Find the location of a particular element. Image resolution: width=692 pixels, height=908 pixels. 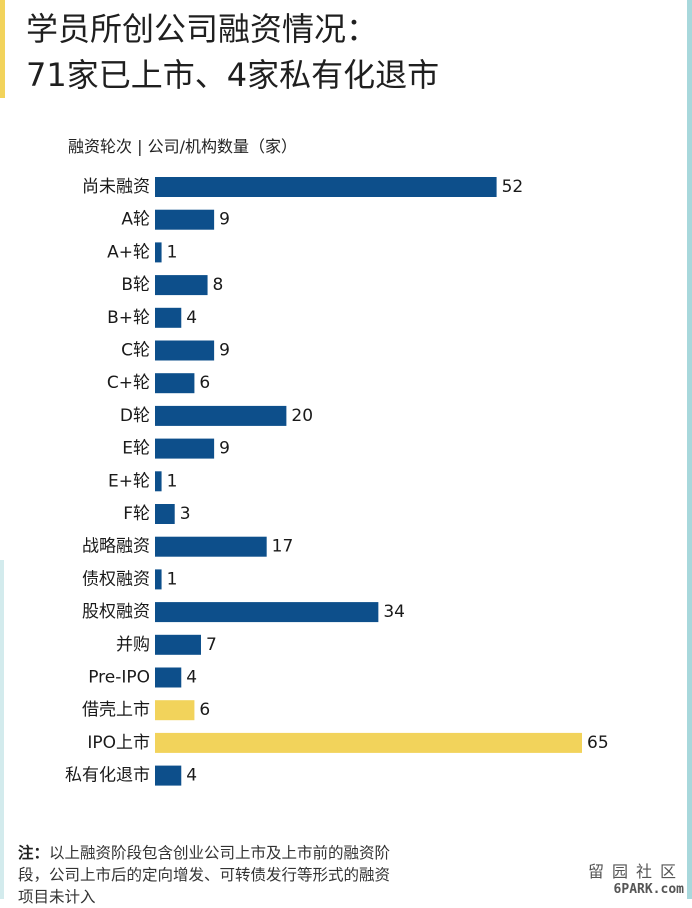

bar-f轮 is located at coordinates (165, 514).